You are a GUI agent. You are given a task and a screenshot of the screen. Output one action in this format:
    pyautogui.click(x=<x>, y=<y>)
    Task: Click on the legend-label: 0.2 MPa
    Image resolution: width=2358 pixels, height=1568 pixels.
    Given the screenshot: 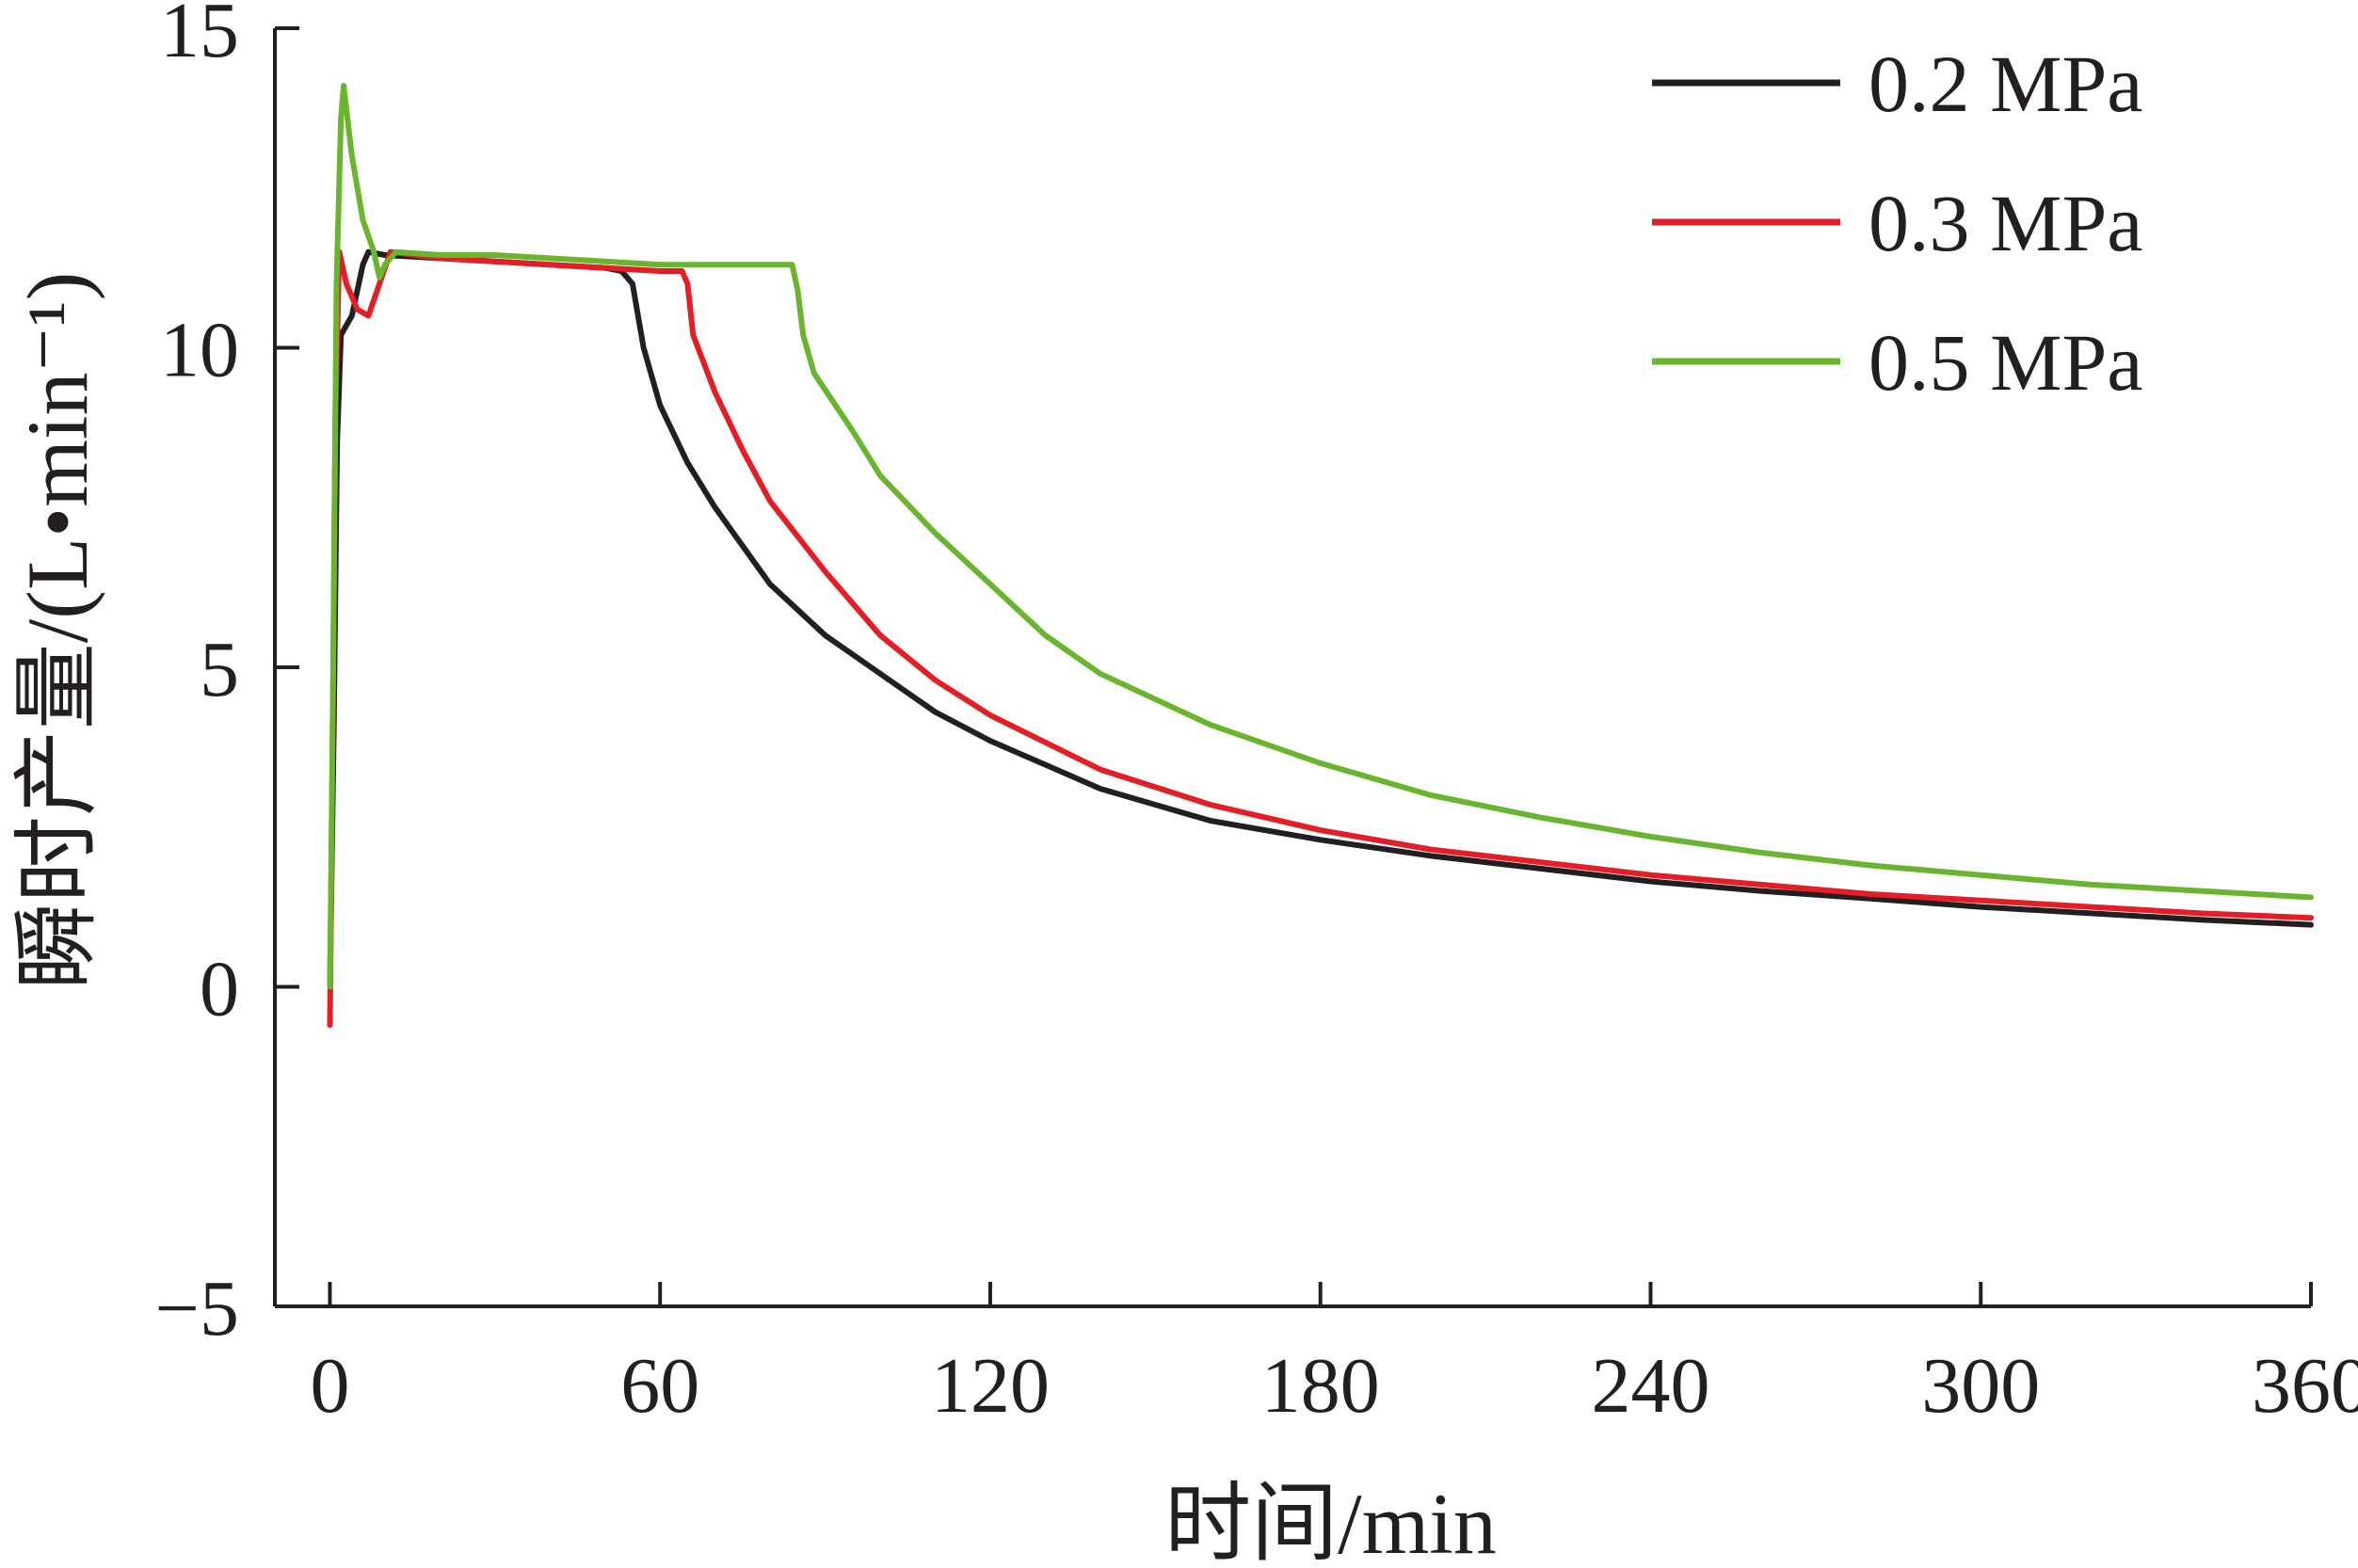 What is the action you would take?
    pyautogui.click(x=2006, y=84)
    